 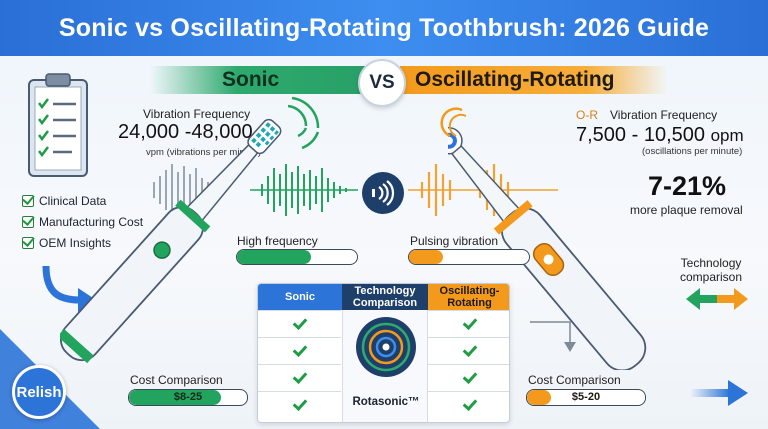 I want to click on oscillating-freq-title: Vibration Frequency, so click(x=664, y=115).